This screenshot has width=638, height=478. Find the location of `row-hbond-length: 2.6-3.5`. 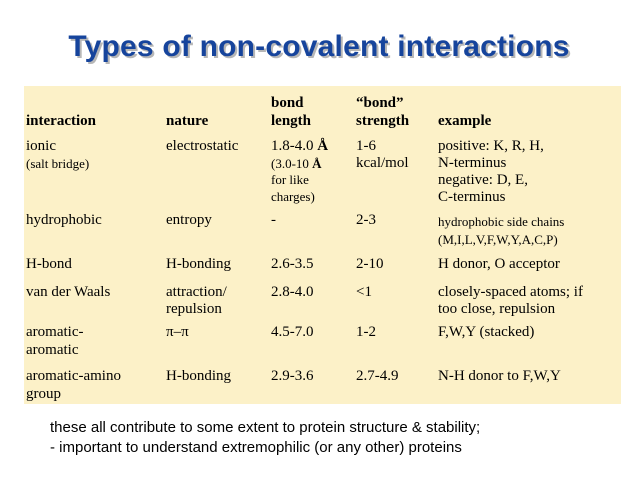

row-hbond-length: 2.6-3.5 is located at coordinates (292, 264).